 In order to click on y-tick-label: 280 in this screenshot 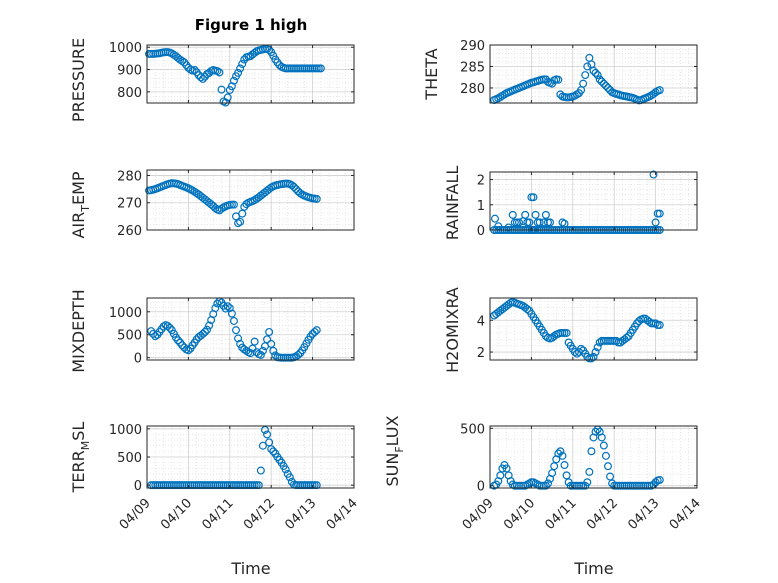, I will do `click(129, 176)`.